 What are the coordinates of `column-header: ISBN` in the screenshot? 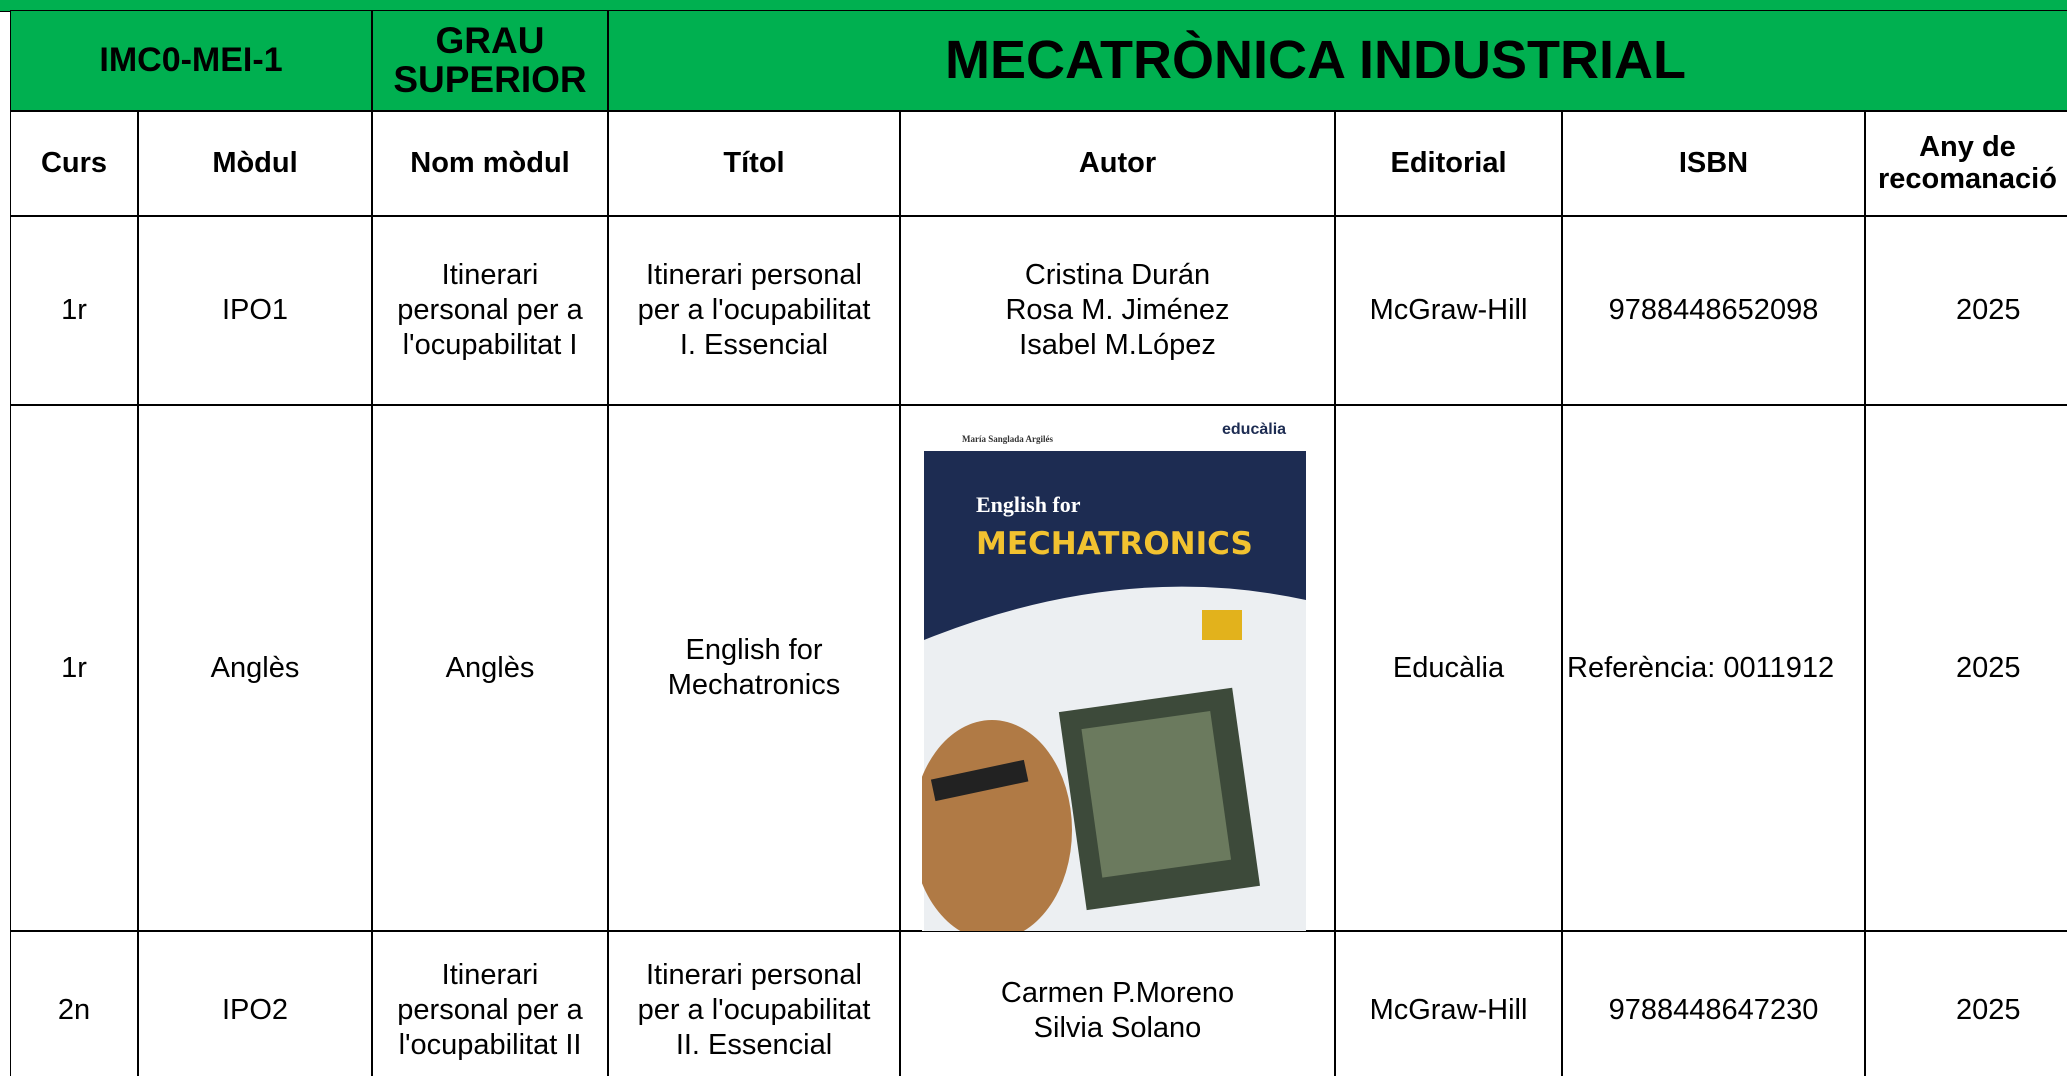 It's located at (1713, 163).